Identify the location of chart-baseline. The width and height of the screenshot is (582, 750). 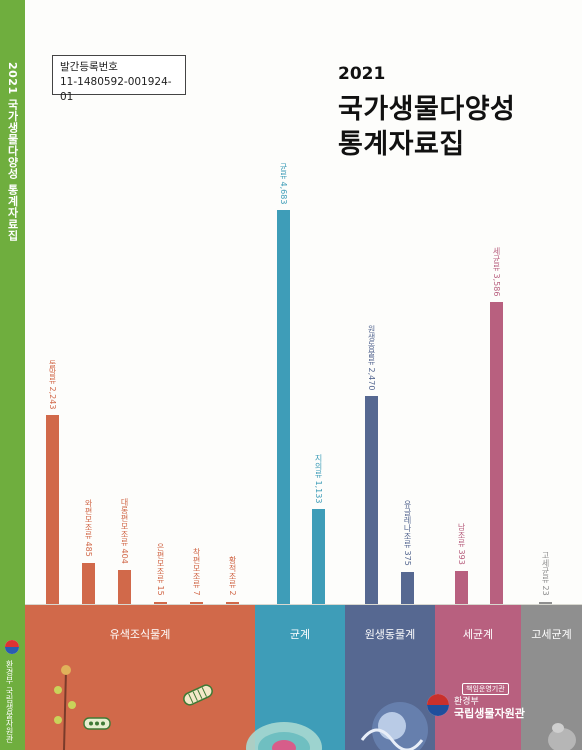
(303, 604).